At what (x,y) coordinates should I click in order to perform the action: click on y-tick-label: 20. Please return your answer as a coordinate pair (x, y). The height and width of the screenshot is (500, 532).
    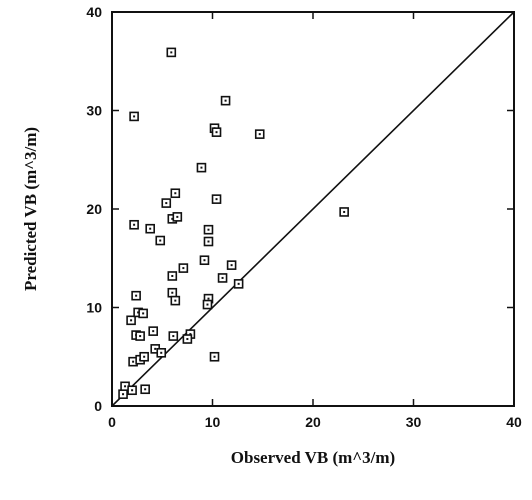
    Looking at the image, I should click on (94, 209).